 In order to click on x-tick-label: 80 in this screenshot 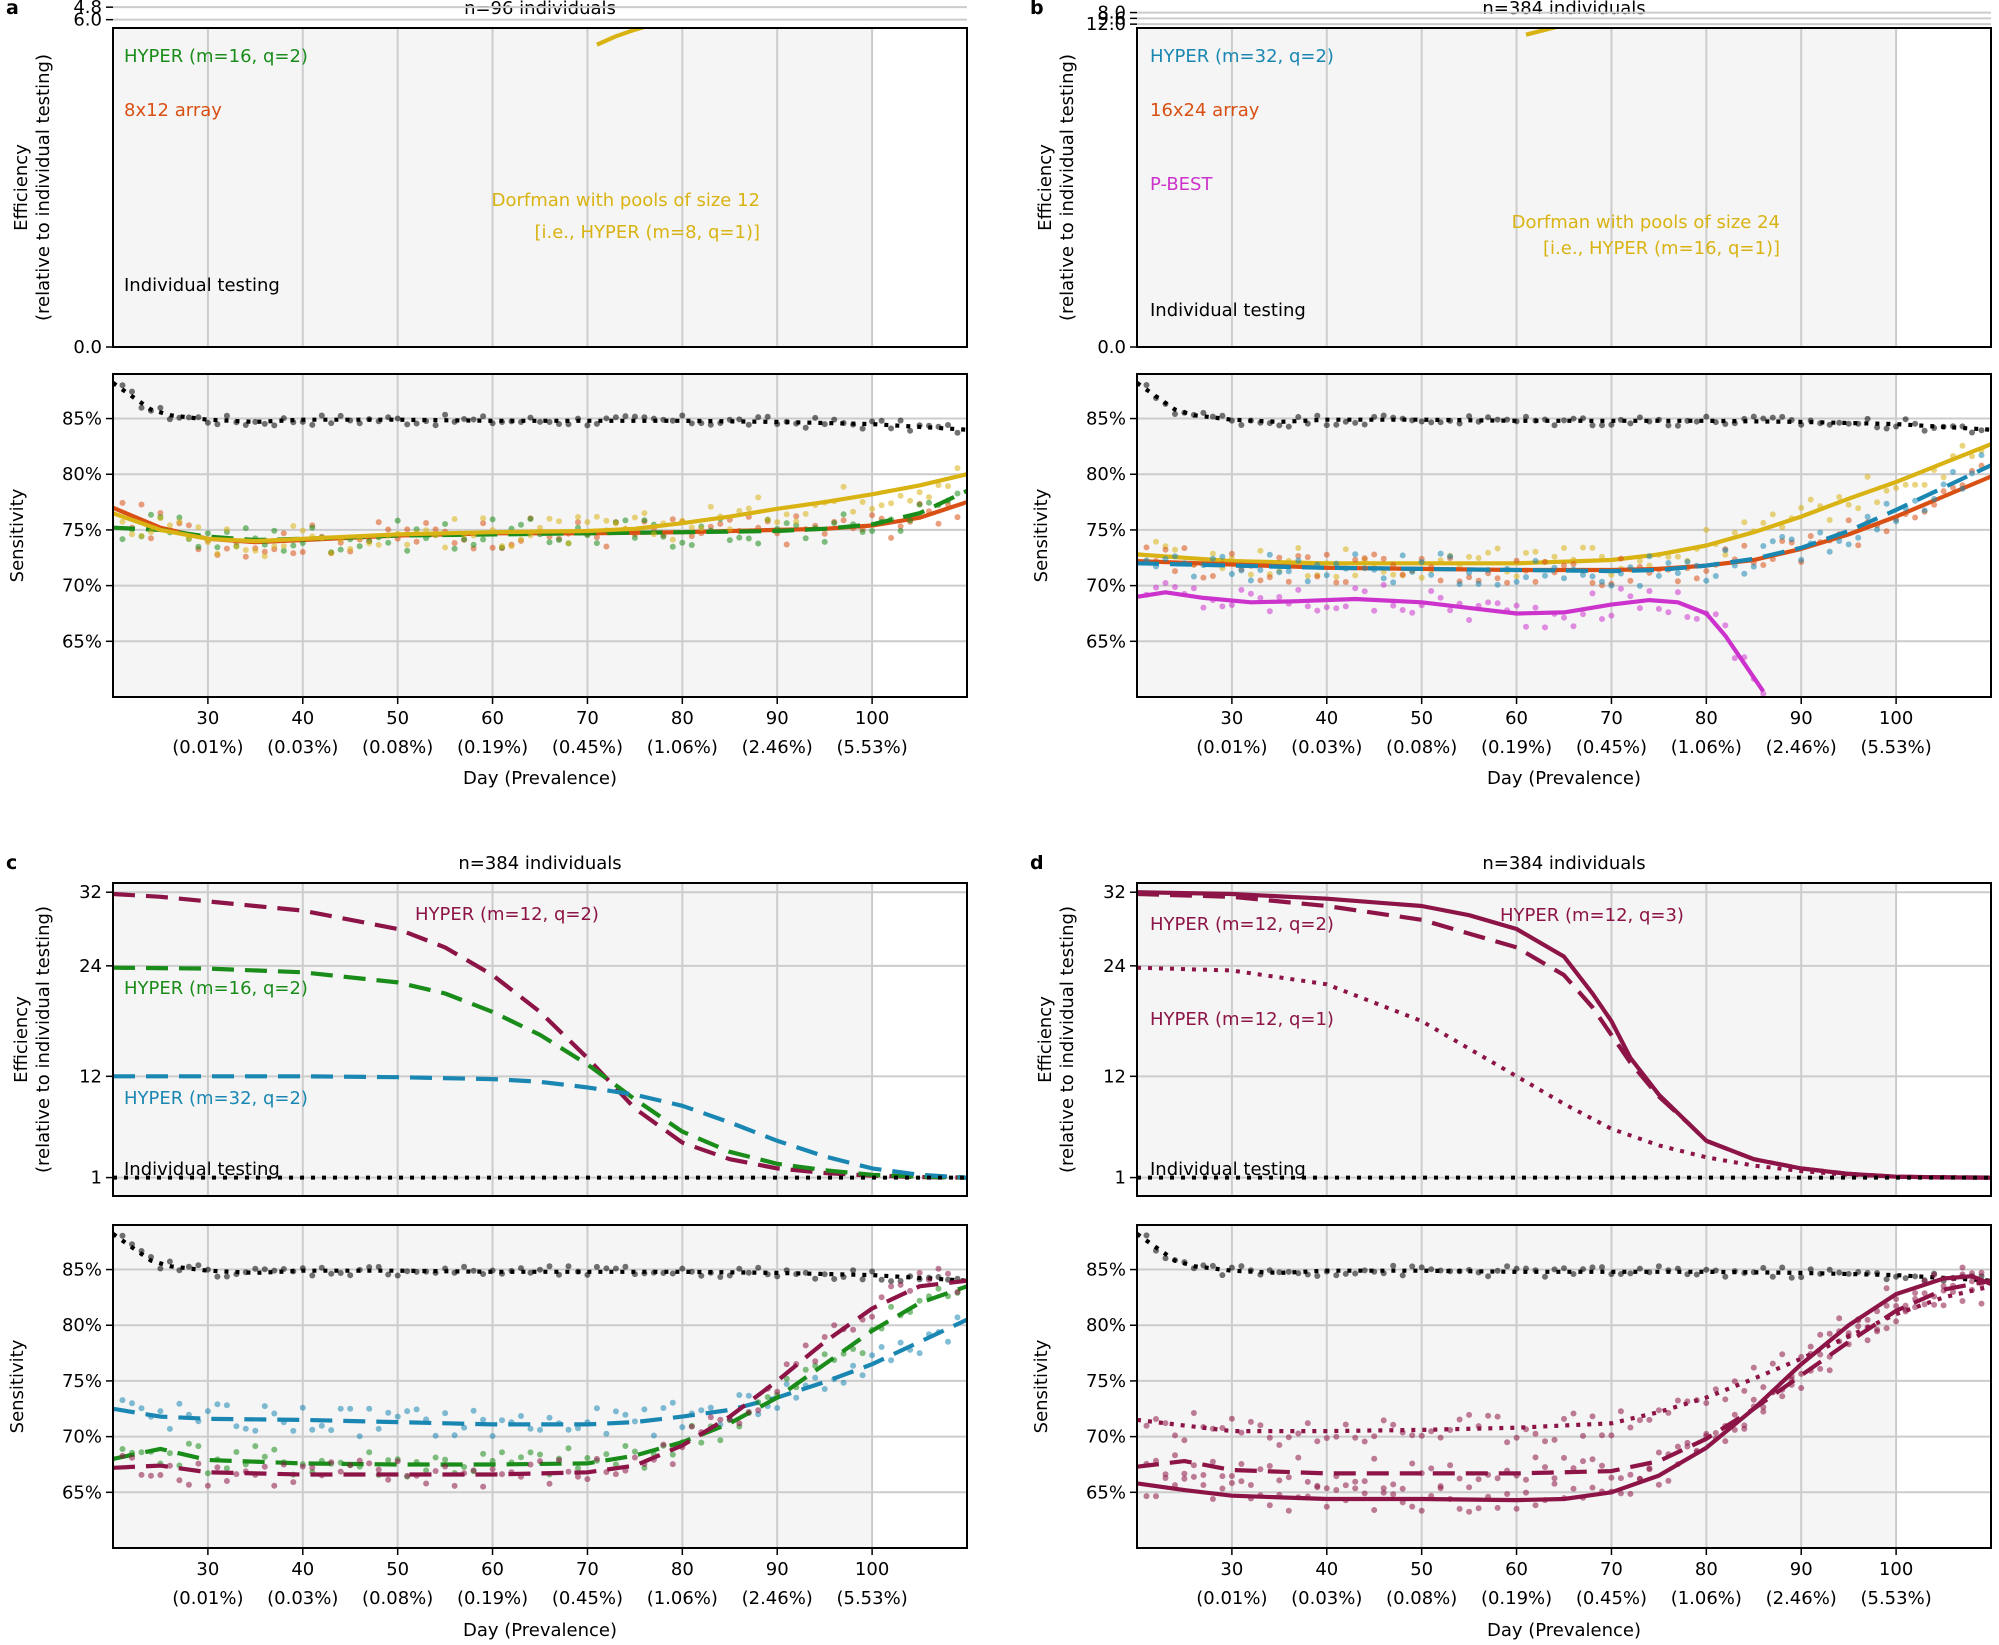, I will do `click(682, 1569)`.